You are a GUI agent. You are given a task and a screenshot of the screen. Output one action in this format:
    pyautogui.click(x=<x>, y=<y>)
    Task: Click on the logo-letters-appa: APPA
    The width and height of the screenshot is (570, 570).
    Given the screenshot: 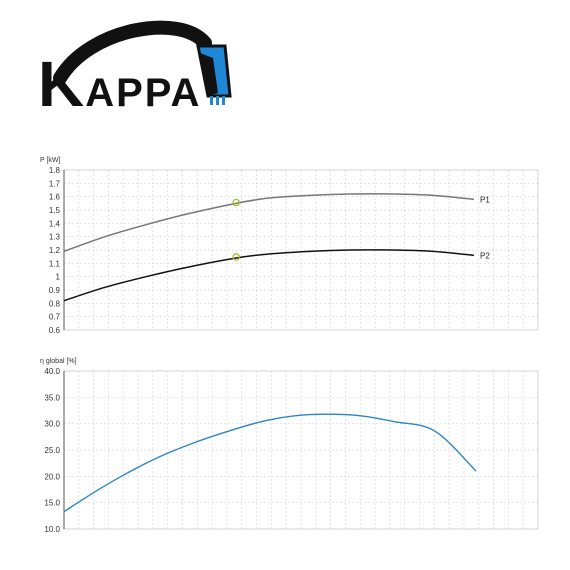 What is the action you would take?
    pyautogui.click(x=143, y=93)
    